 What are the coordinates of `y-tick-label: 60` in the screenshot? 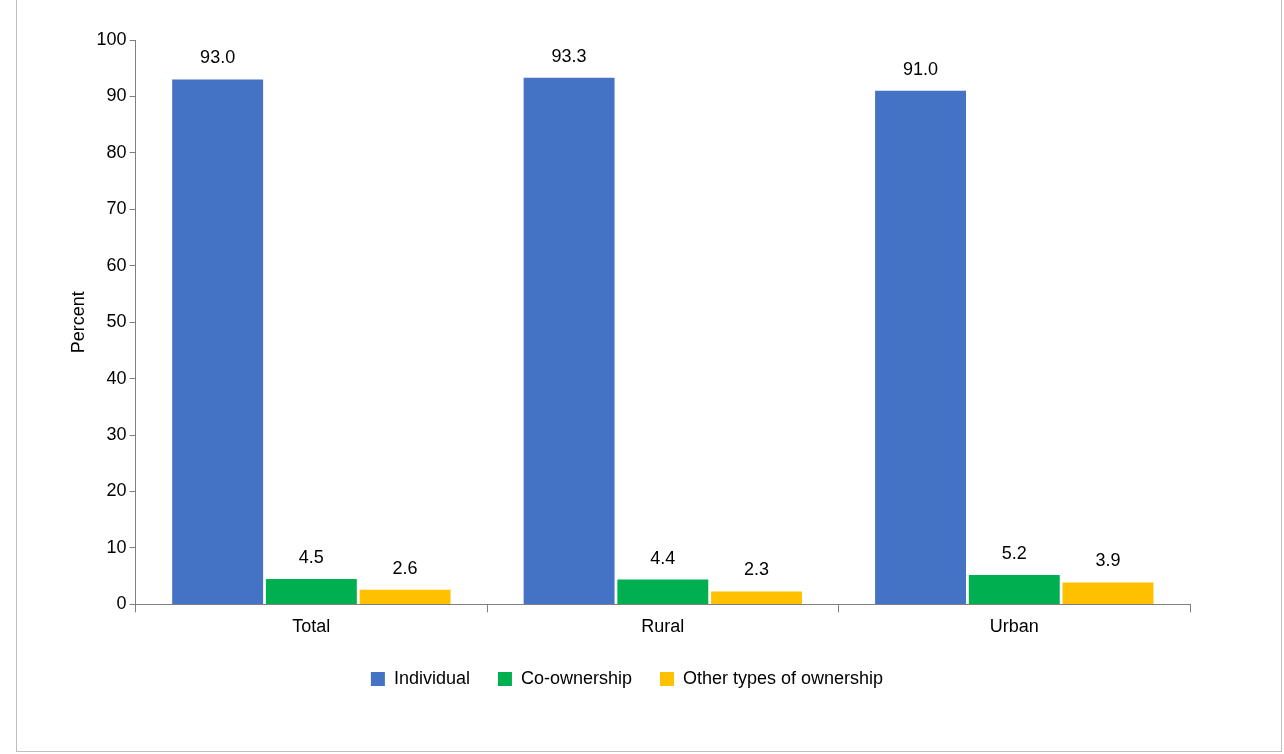 It's located at (116, 264).